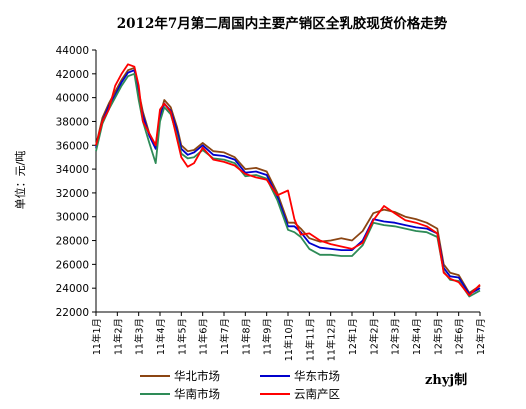 The image size is (526, 409). I want to click on y-axis-label: 单位：元/吨, so click(20, 180).